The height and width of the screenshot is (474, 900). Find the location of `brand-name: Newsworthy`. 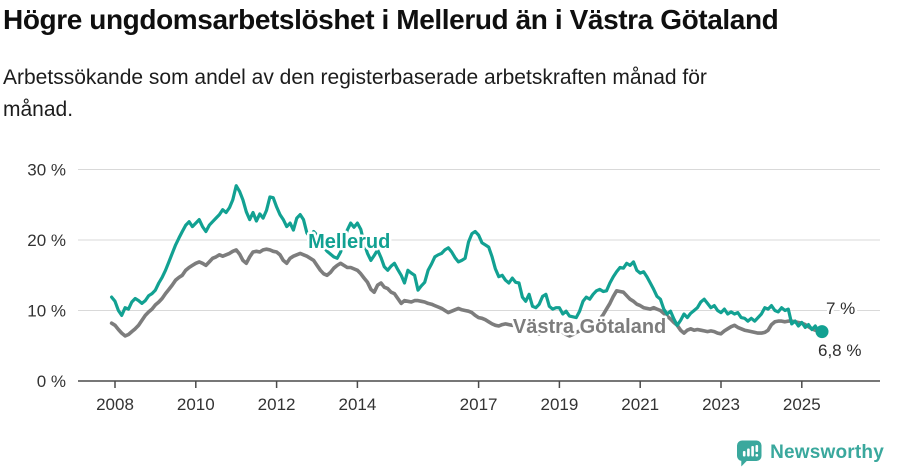

brand-name: Newsworthy is located at coordinates (827, 452).